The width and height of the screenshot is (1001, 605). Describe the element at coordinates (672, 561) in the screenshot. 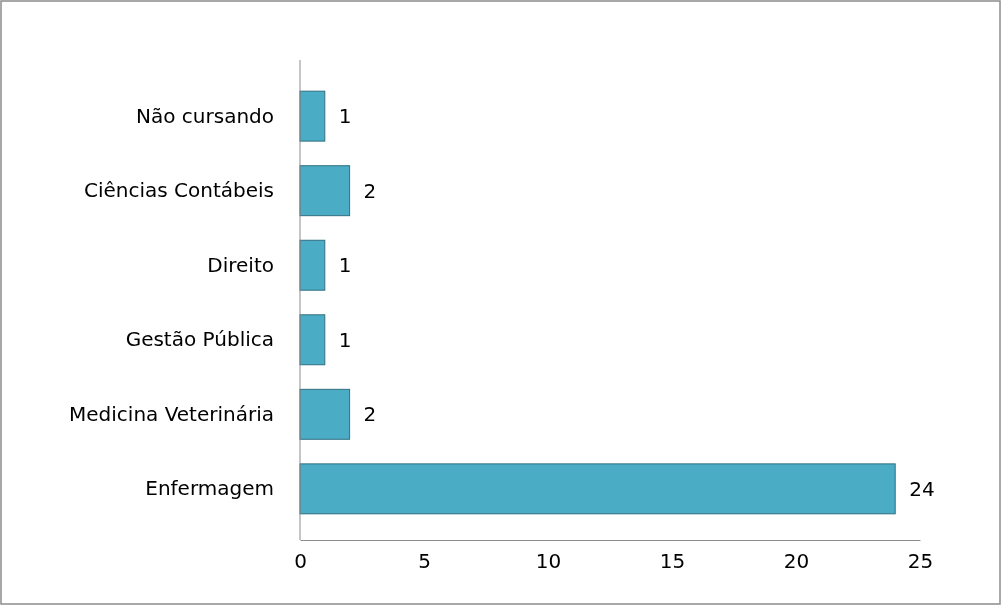

I see `x-tick-label: 15` at that location.